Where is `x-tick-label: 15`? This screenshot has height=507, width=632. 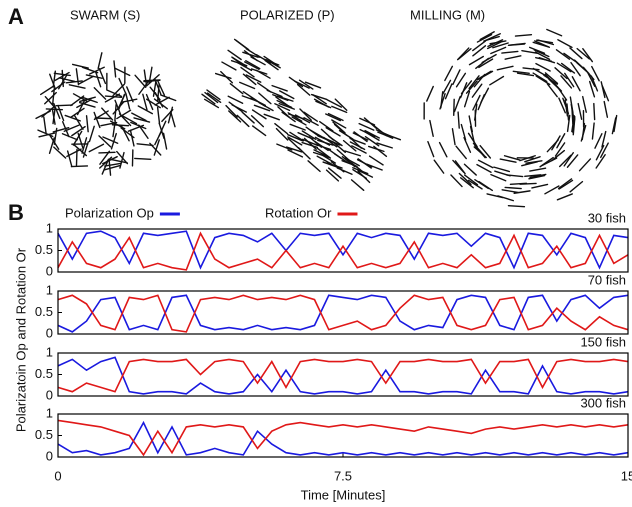
x-tick-label: 15 is located at coordinates (626, 475).